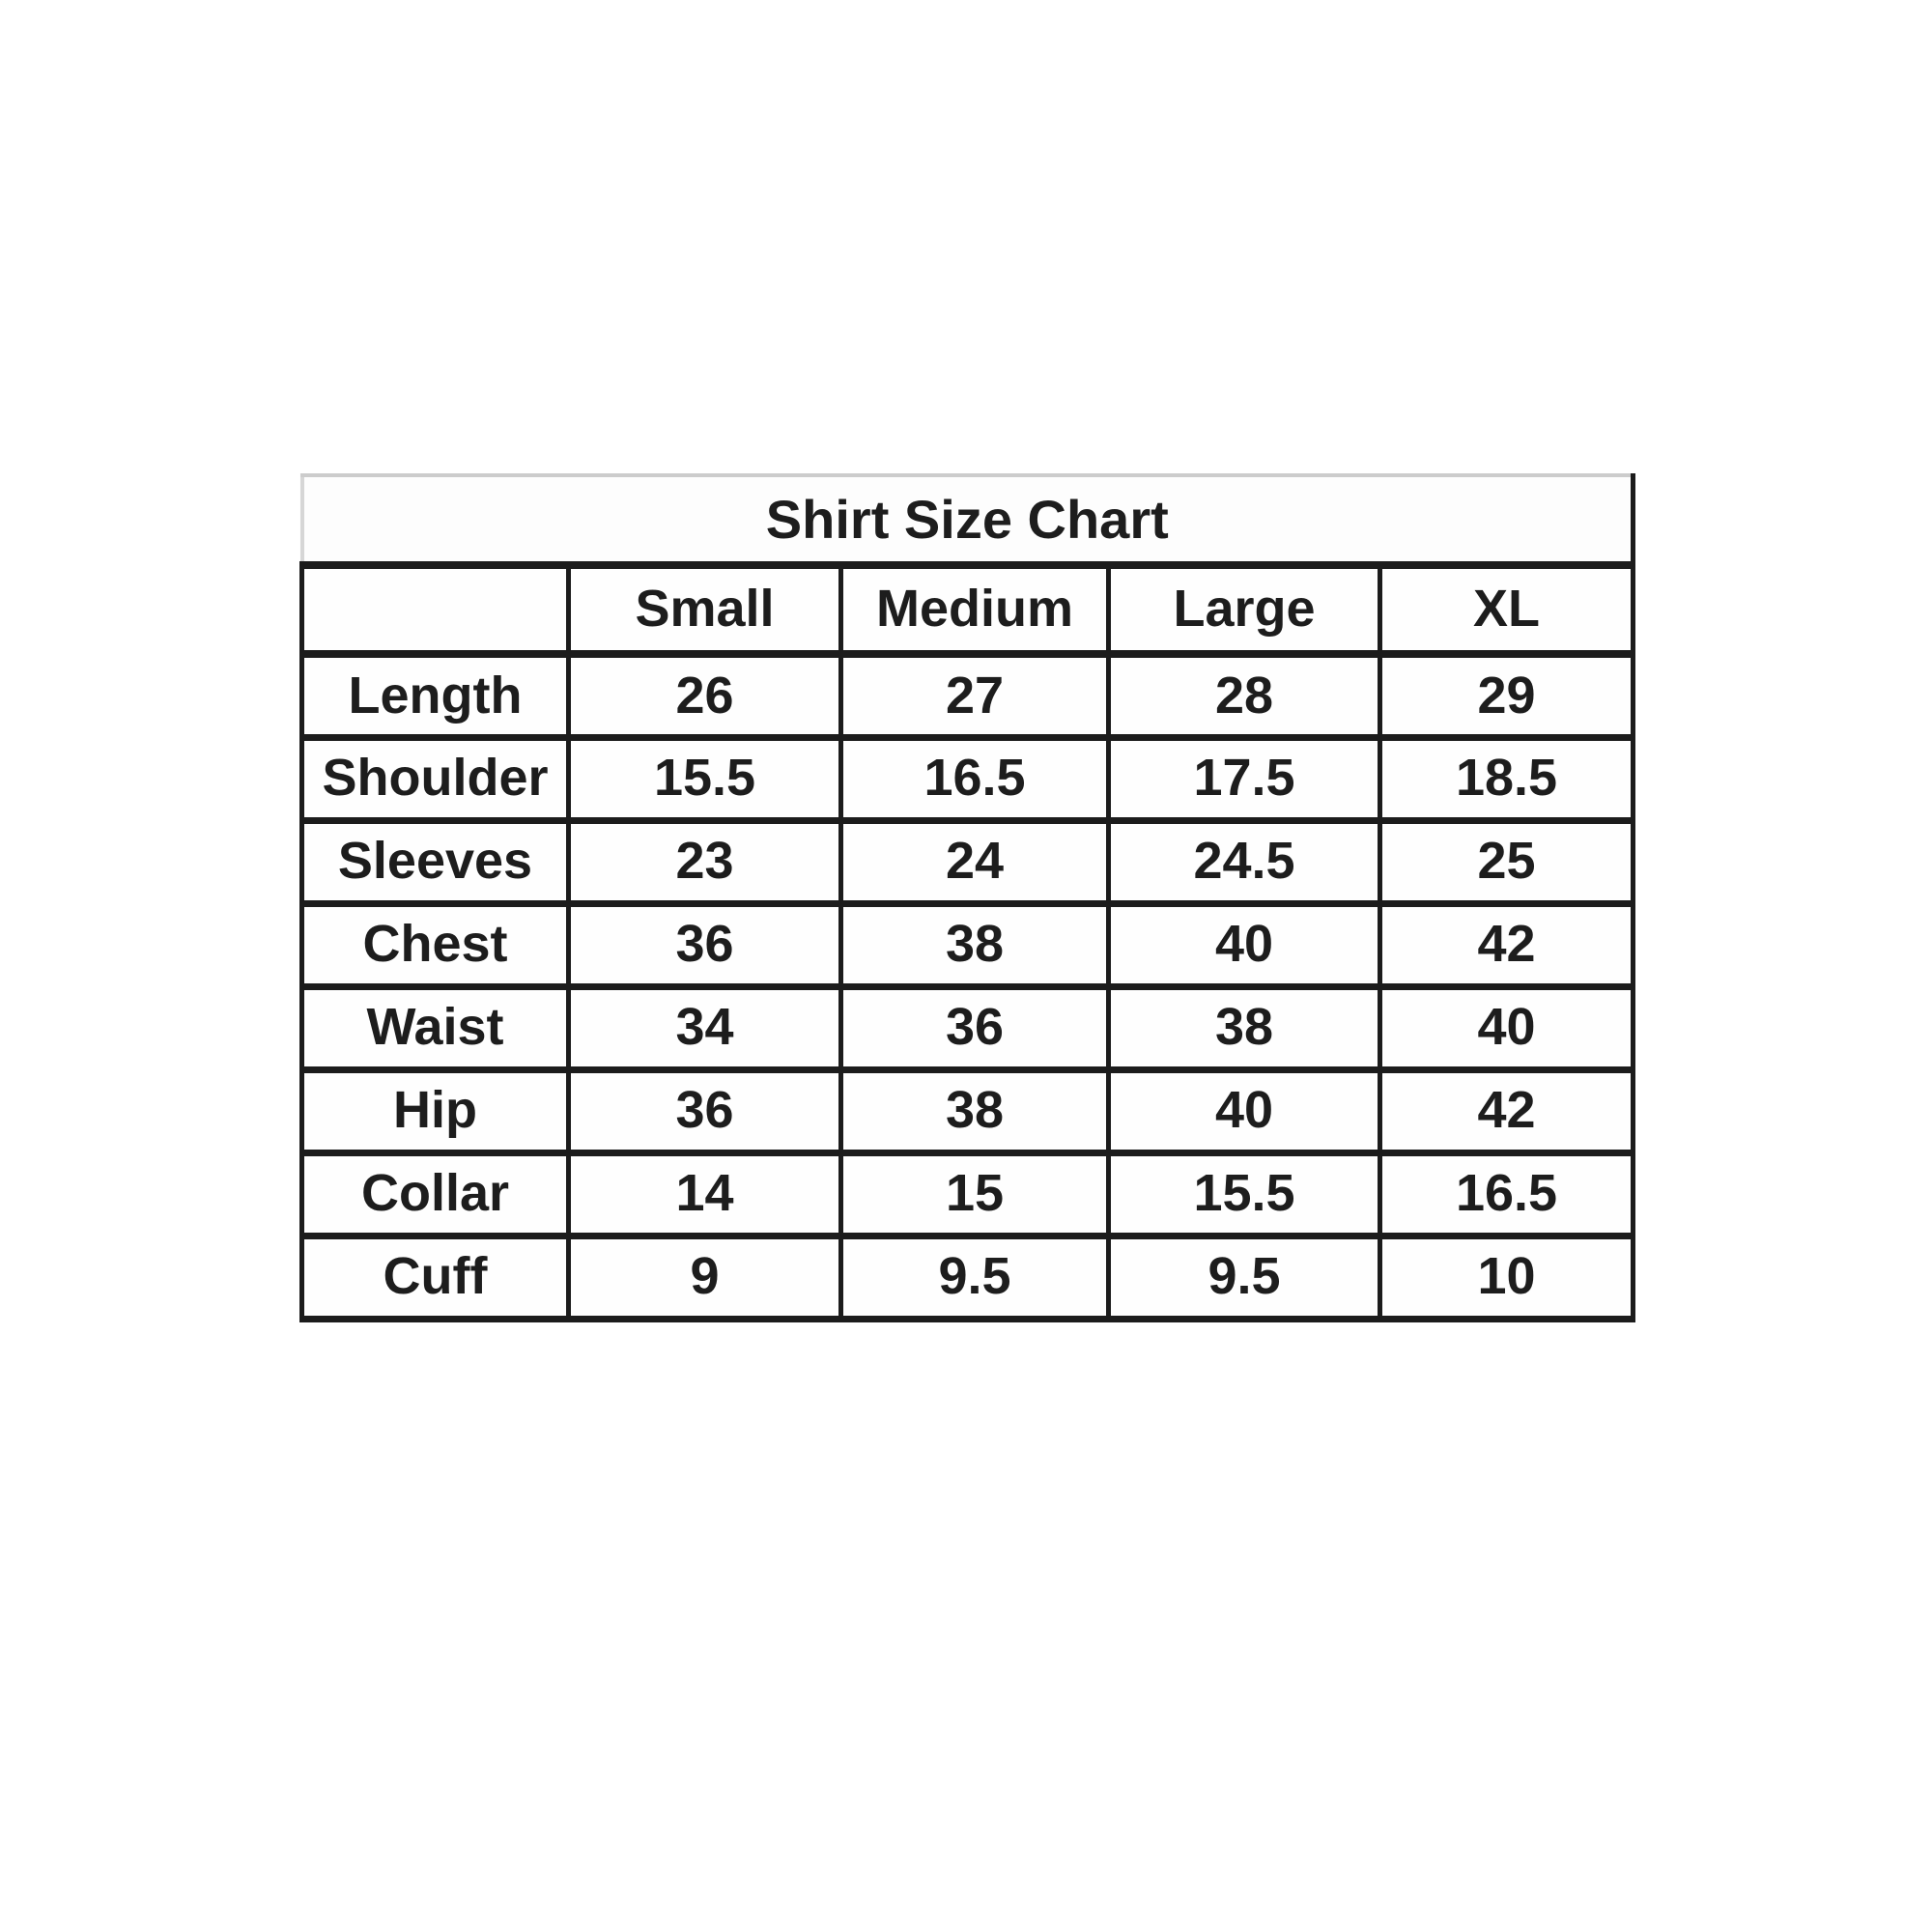 This screenshot has height=1932, width=1932. I want to click on table-cell: 15, so click(974, 1194).